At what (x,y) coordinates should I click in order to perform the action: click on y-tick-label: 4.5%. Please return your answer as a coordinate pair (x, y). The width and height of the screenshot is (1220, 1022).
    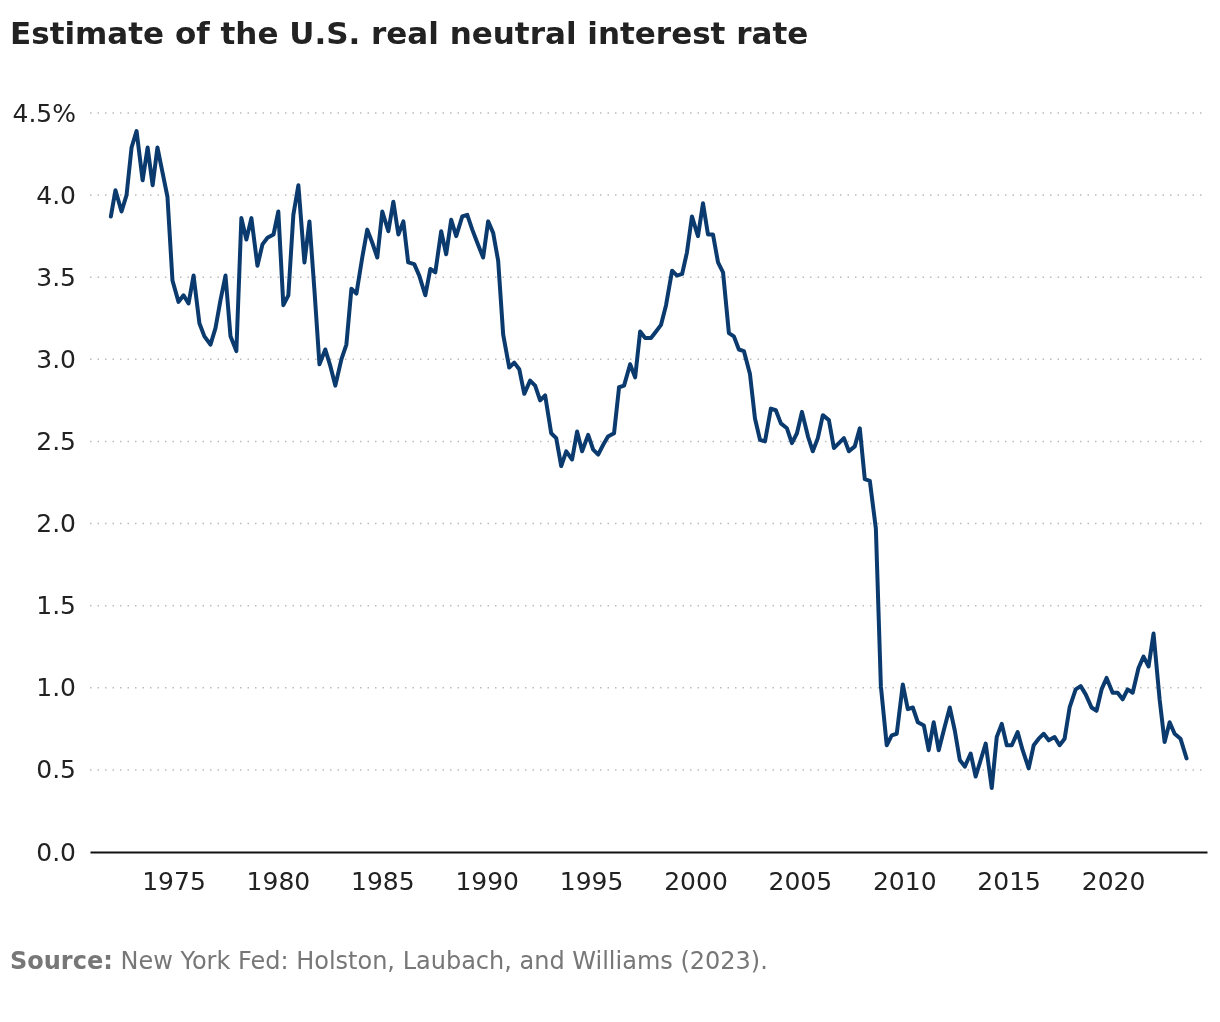
    Looking at the image, I should click on (44, 113).